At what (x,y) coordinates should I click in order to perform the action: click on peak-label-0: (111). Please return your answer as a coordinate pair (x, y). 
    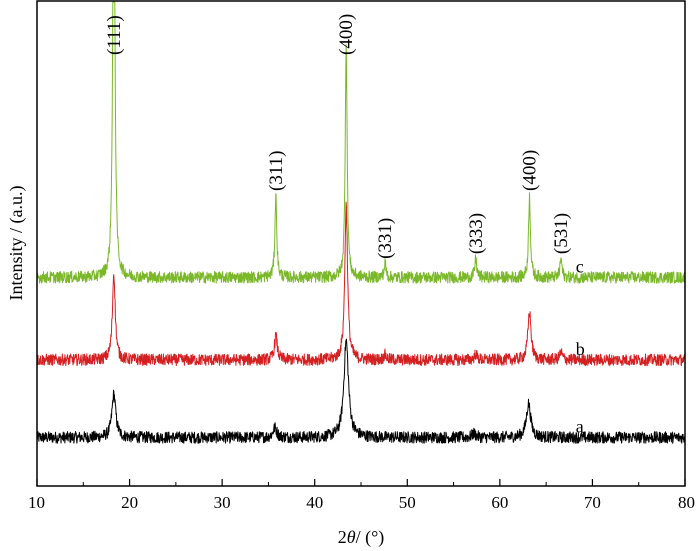
    Looking at the image, I should click on (114, 35).